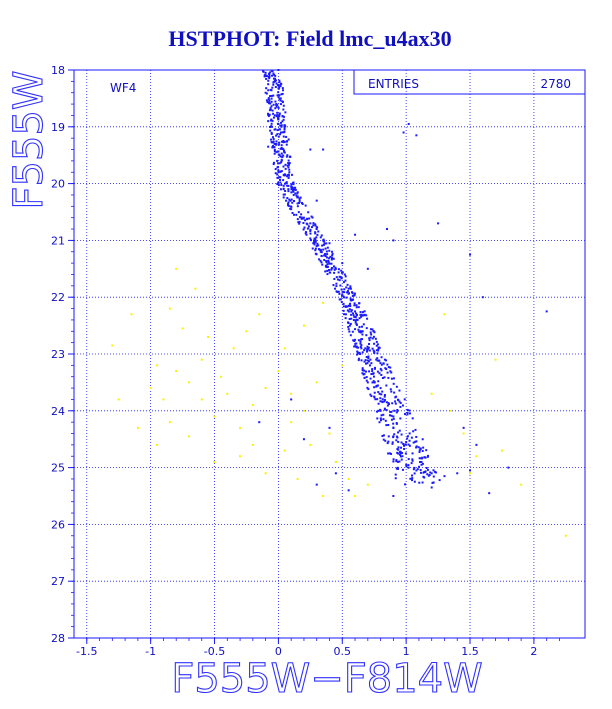 This screenshot has width=612, height=709. I want to click on y-tick-label: 26, so click(58, 524).